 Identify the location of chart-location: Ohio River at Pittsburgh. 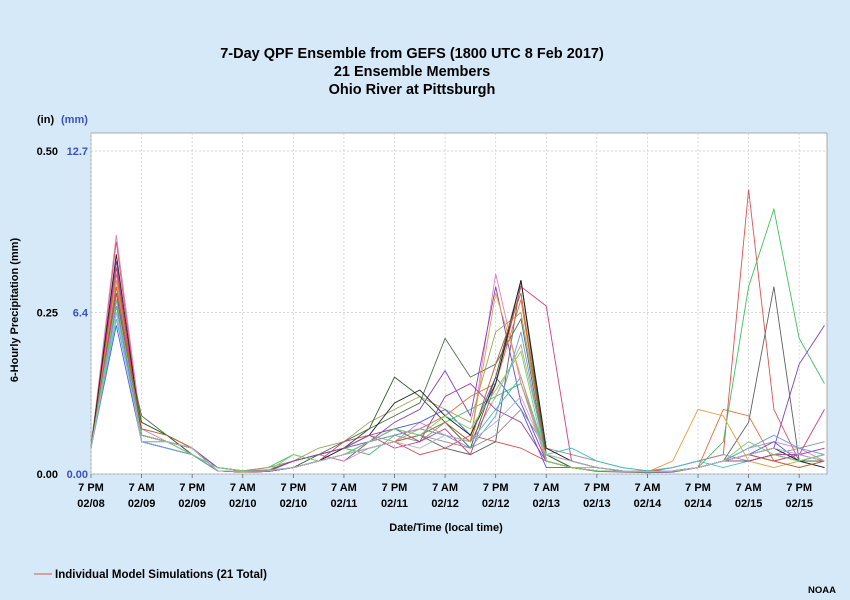
(412, 90).